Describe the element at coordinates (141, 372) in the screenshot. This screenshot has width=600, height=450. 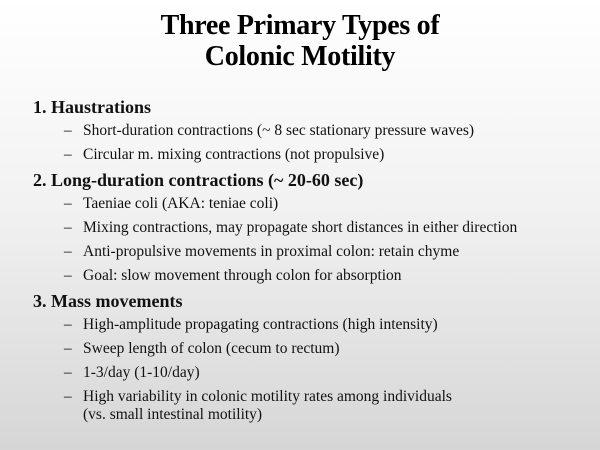
I see `bullet-text: 1-3/day (1-10/day)` at that location.